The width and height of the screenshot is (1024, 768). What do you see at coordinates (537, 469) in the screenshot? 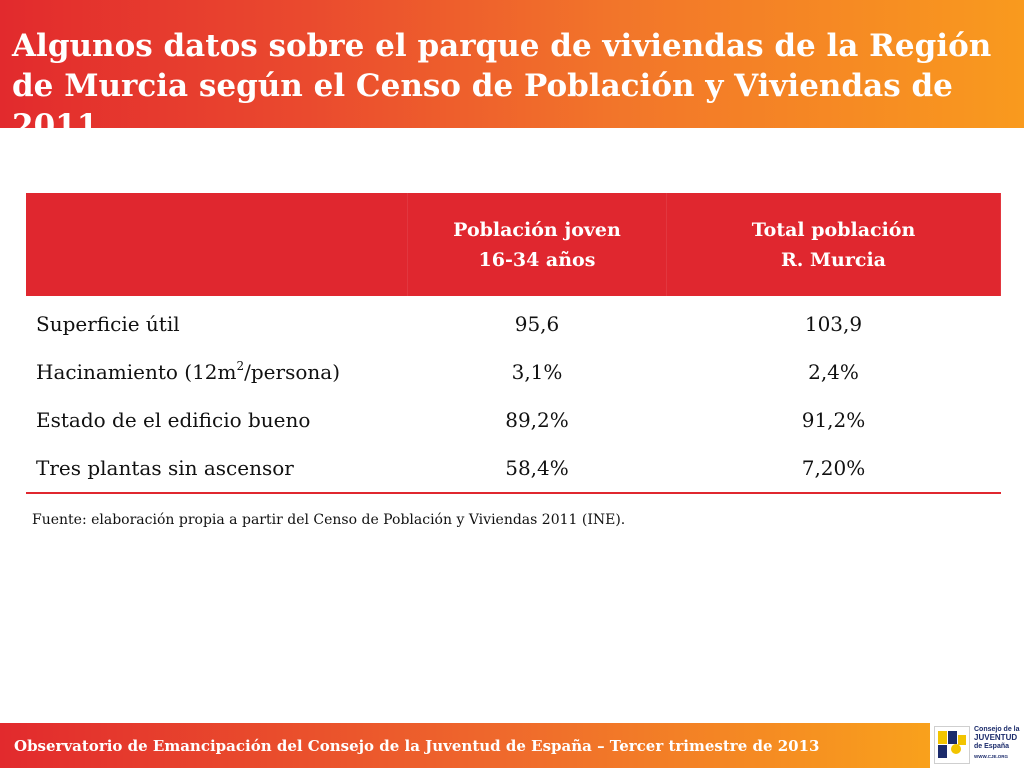
I see `cell-joven: 58,4%` at bounding box center [537, 469].